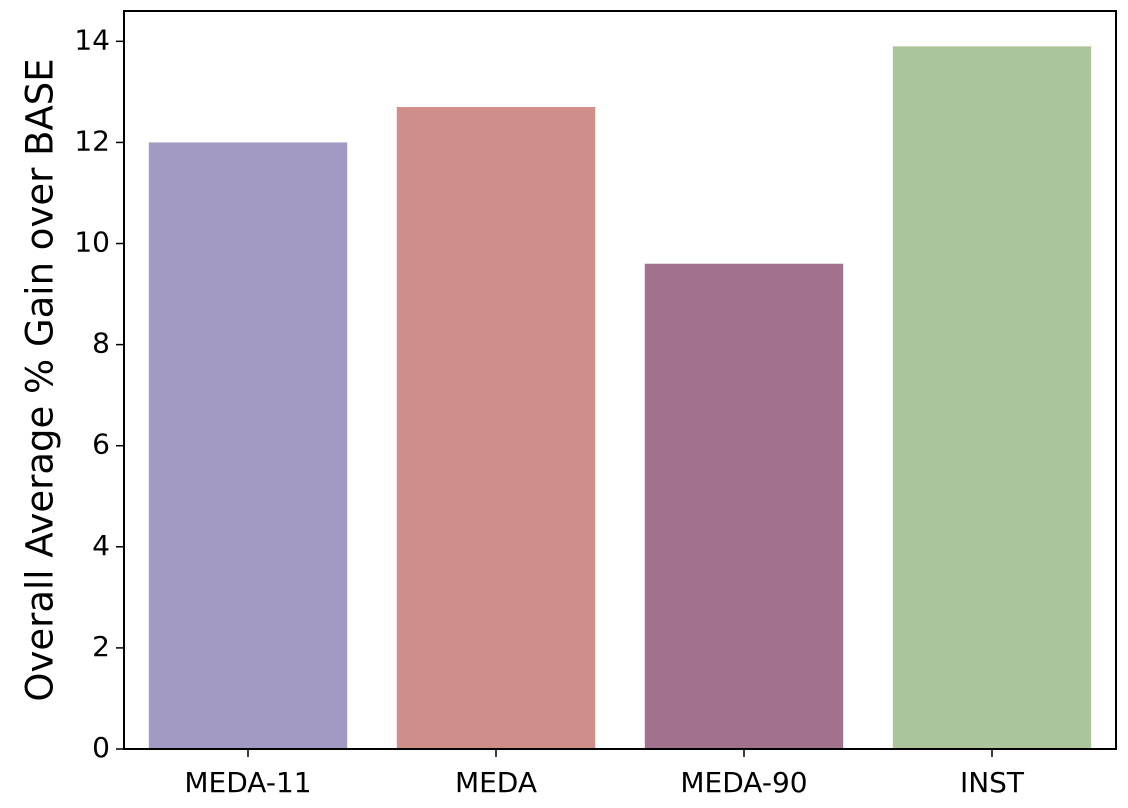 This screenshot has width=1128, height=808. Describe the element at coordinates (247, 782) in the screenshot. I see `x-tick-label: MEDA-11` at that location.